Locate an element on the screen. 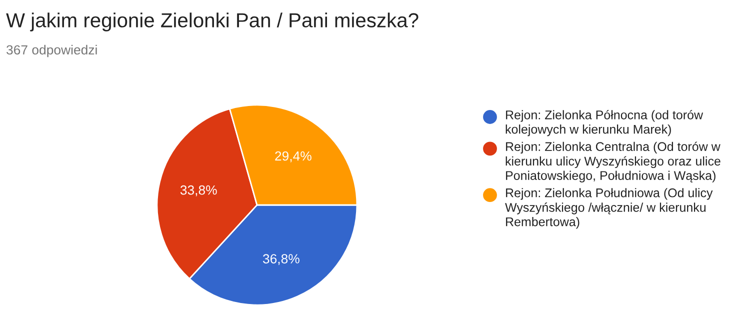 This screenshot has width=731, height=328. legend-label: Rejon: Zielonka Północna (od torów kolejowych w kierunku Marek) is located at coordinates (605, 123).